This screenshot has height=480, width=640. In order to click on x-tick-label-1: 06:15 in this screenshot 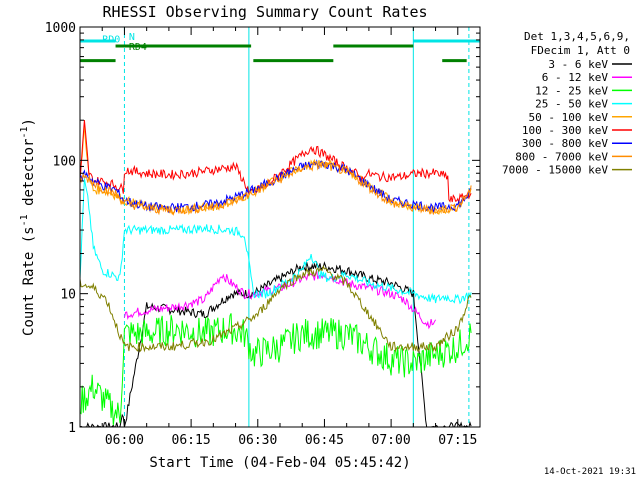, I will do `click(191, 440)`.